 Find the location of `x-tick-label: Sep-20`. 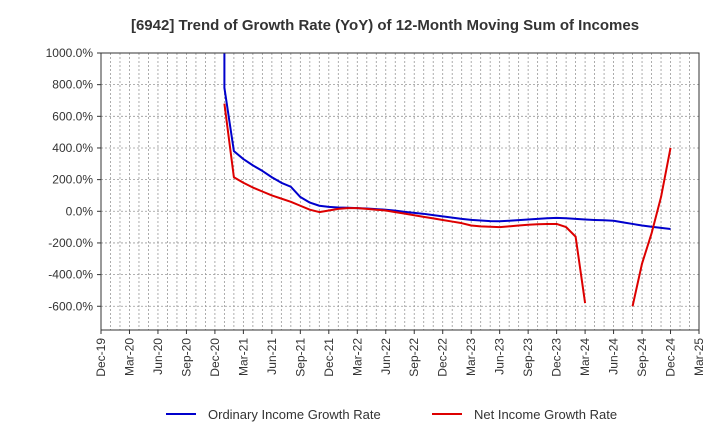

x-tick-label: Sep-20 is located at coordinates (186, 357).